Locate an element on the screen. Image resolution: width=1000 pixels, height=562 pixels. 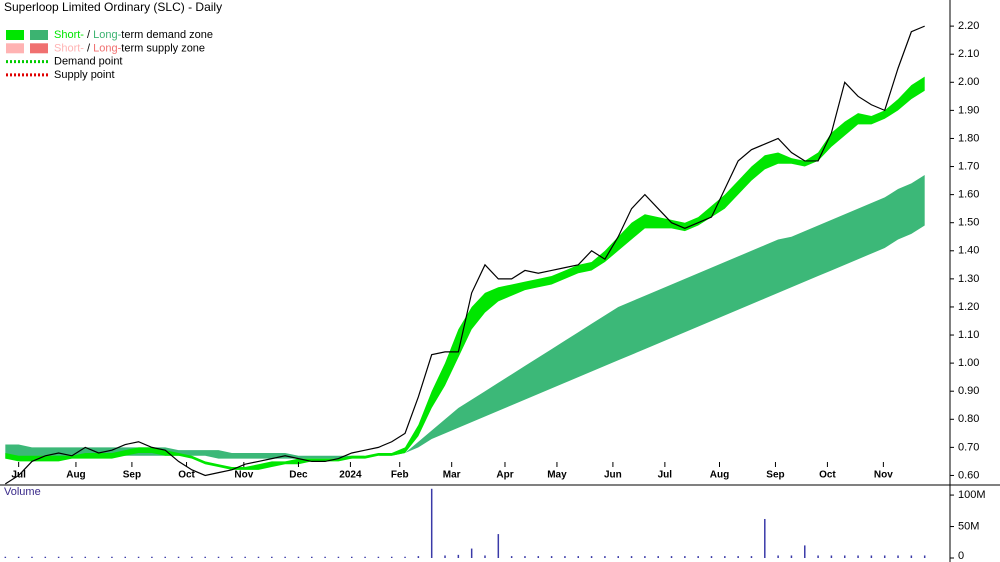
y-tick-label: 1.80 is located at coordinates (968, 138).